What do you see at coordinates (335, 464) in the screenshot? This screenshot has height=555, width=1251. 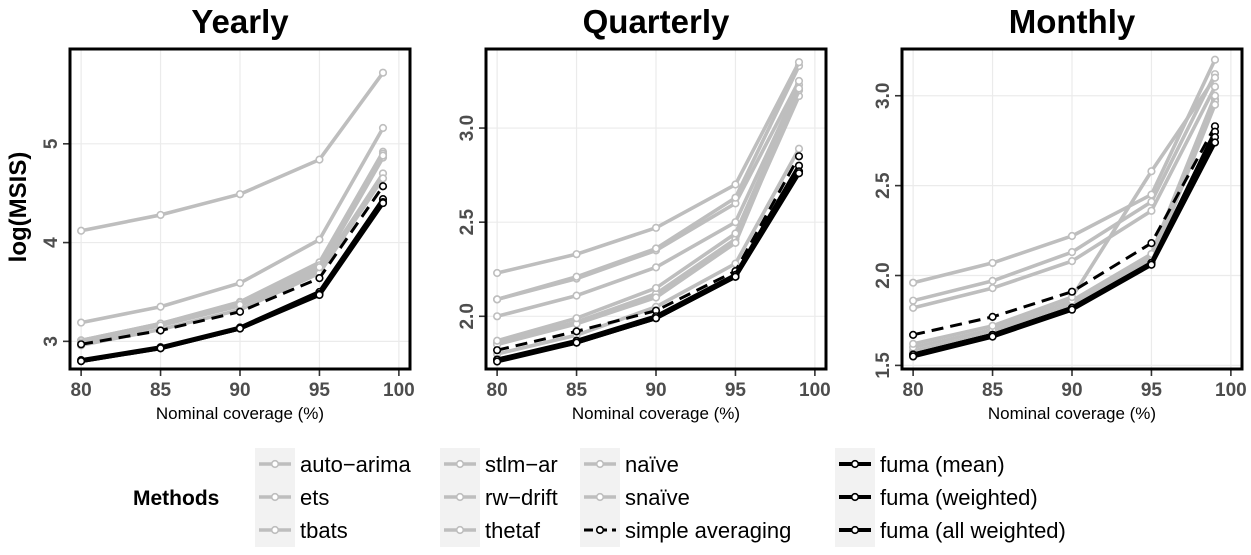 I see `legend-item-auto-arima: auto−arima` at bounding box center [335, 464].